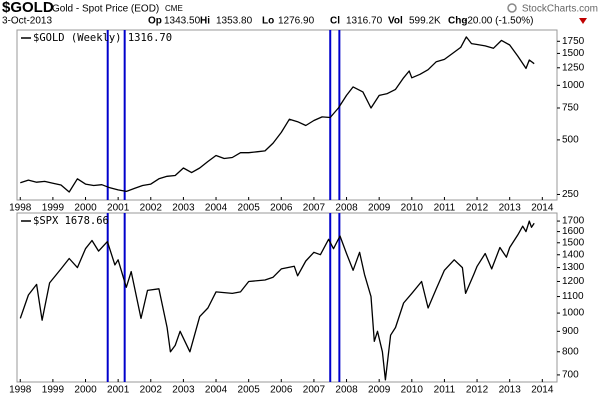  I want to click on quote-value: 1353.80, so click(234, 21).